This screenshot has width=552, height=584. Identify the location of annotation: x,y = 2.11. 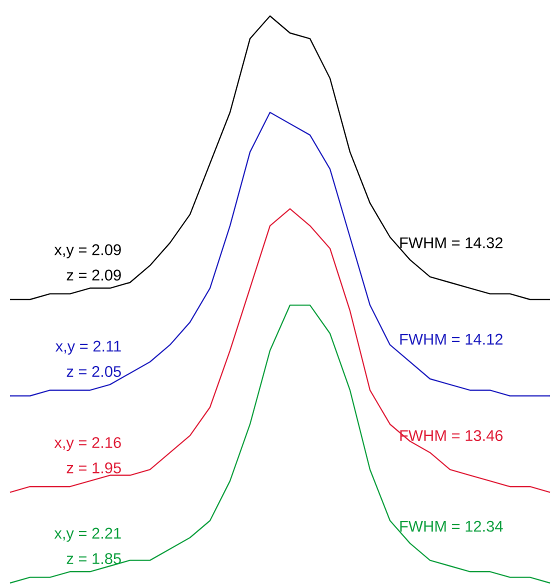
(88, 347).